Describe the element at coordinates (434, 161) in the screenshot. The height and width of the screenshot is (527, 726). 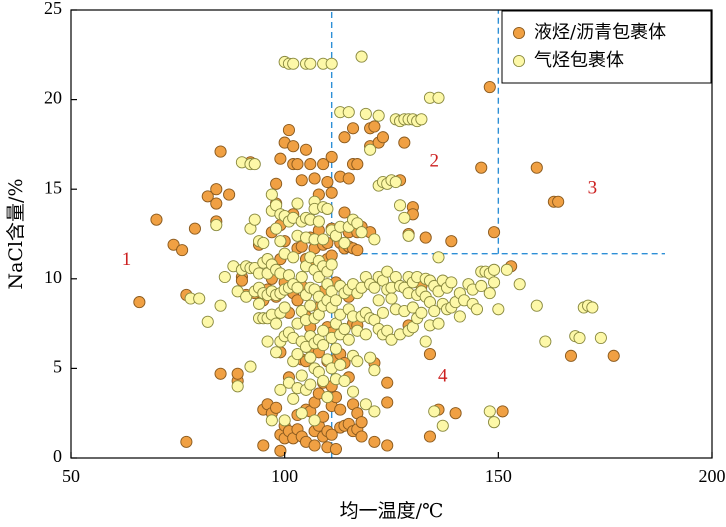
I see `region-label-2: 2` at that location.